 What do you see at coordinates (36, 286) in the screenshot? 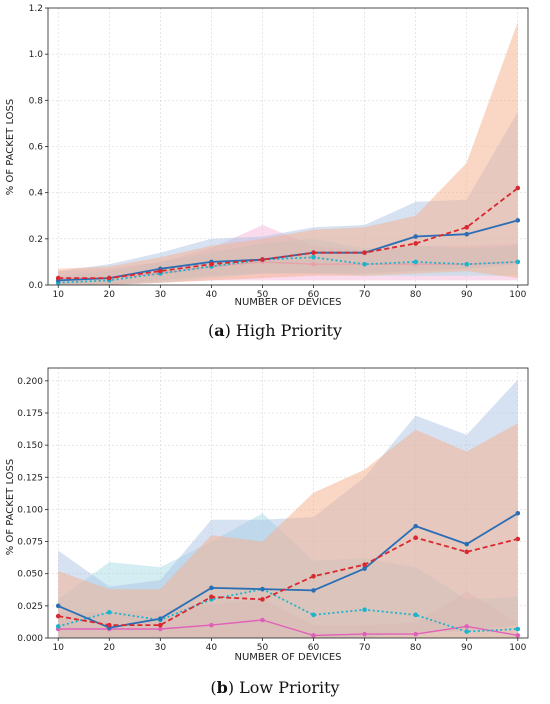
I see `y-tick-label-a-0: 0.0` at bounding box center [36, 286].